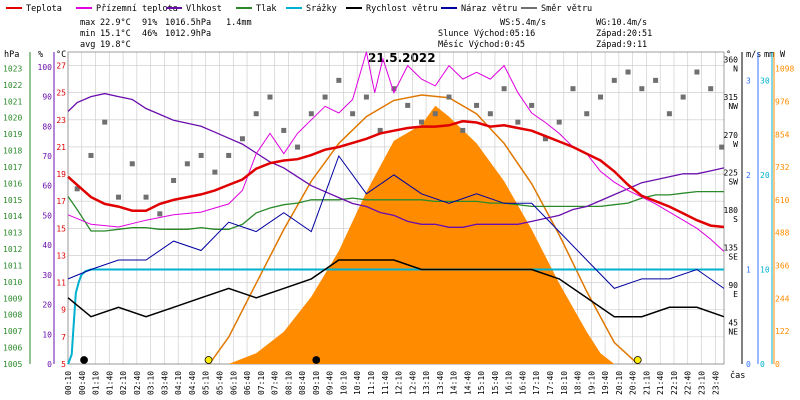 The width and height of the screenshot is (800, 400). Describe the element at coordinates (783, 55) in the screenshot. I see `unit-w: W` at that location.